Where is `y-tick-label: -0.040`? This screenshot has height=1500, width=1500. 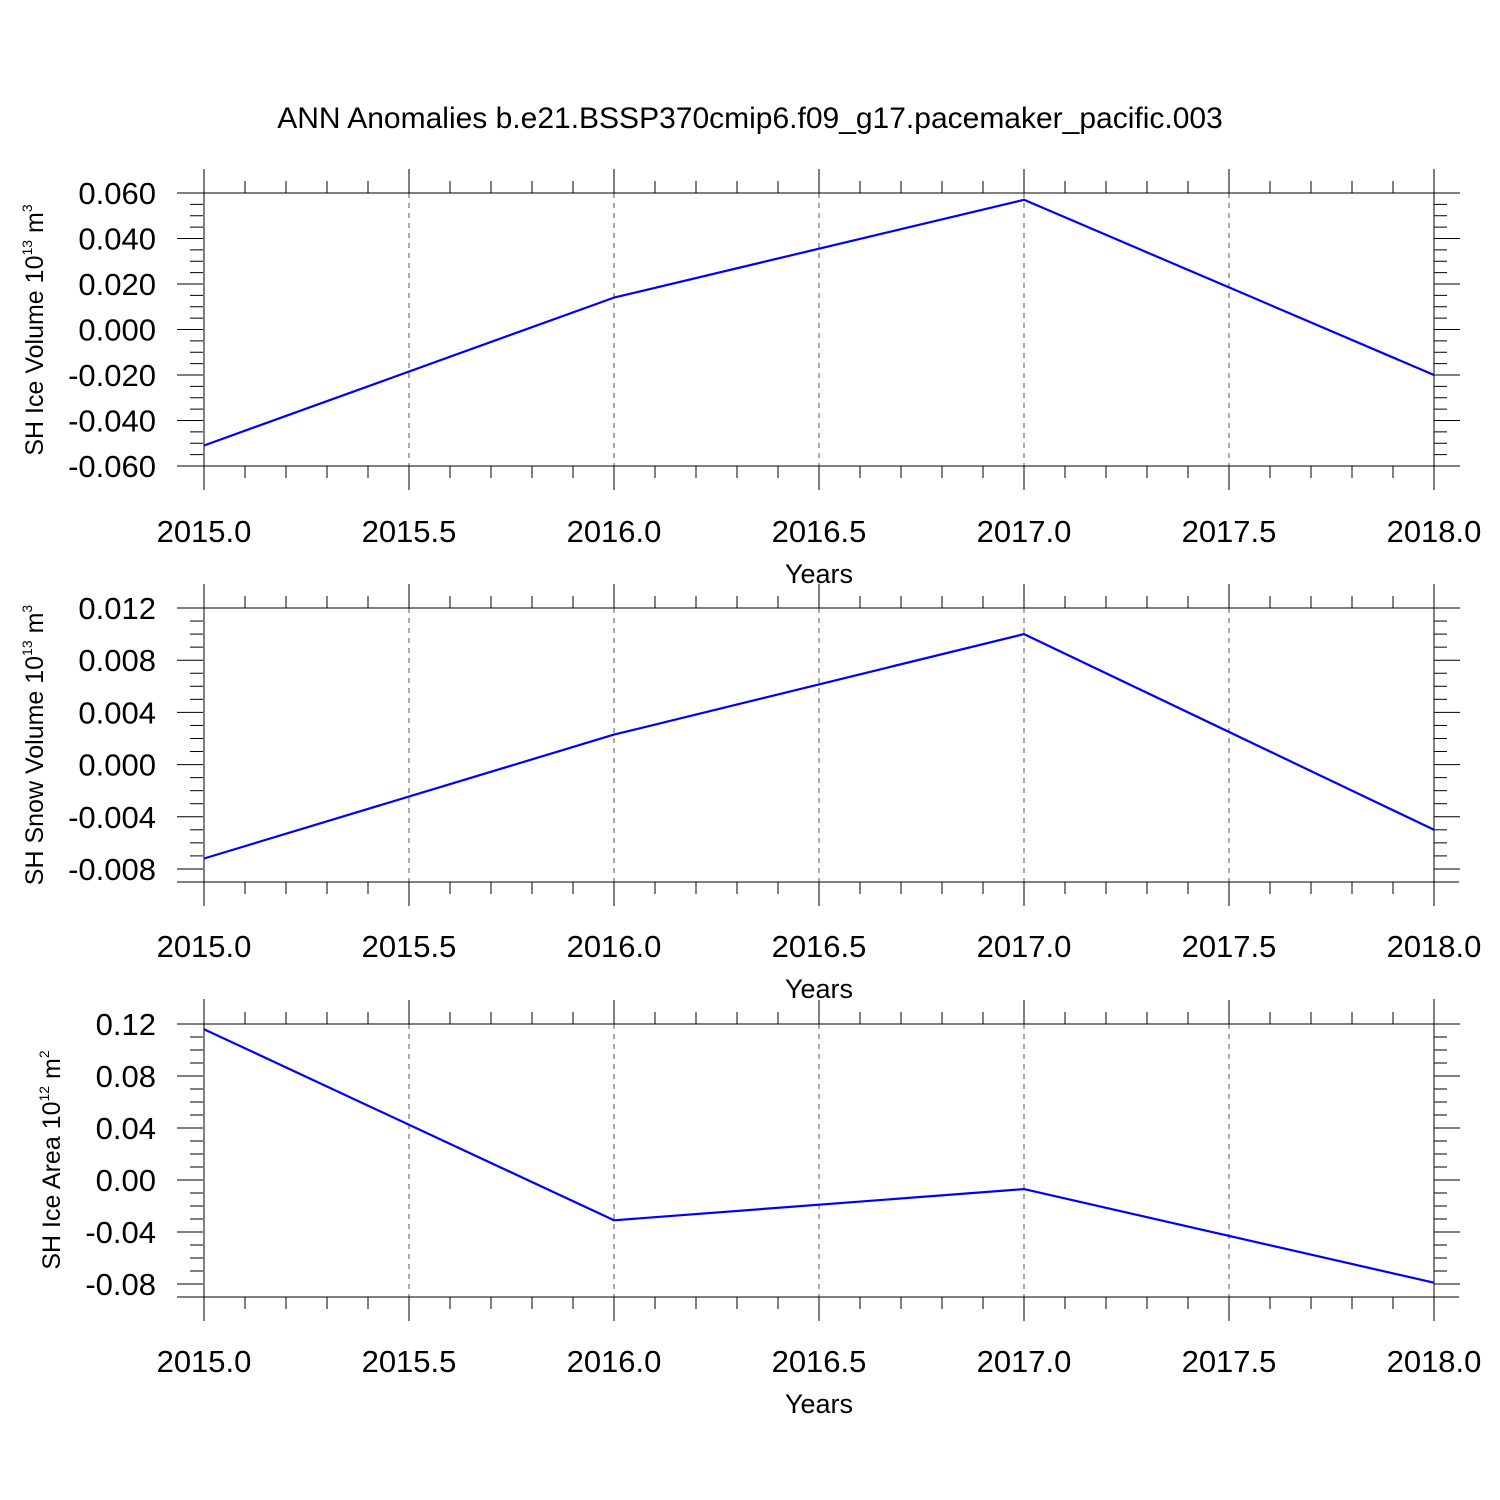
y-tick-label: -0.040 is located at coordinates (112, 421).